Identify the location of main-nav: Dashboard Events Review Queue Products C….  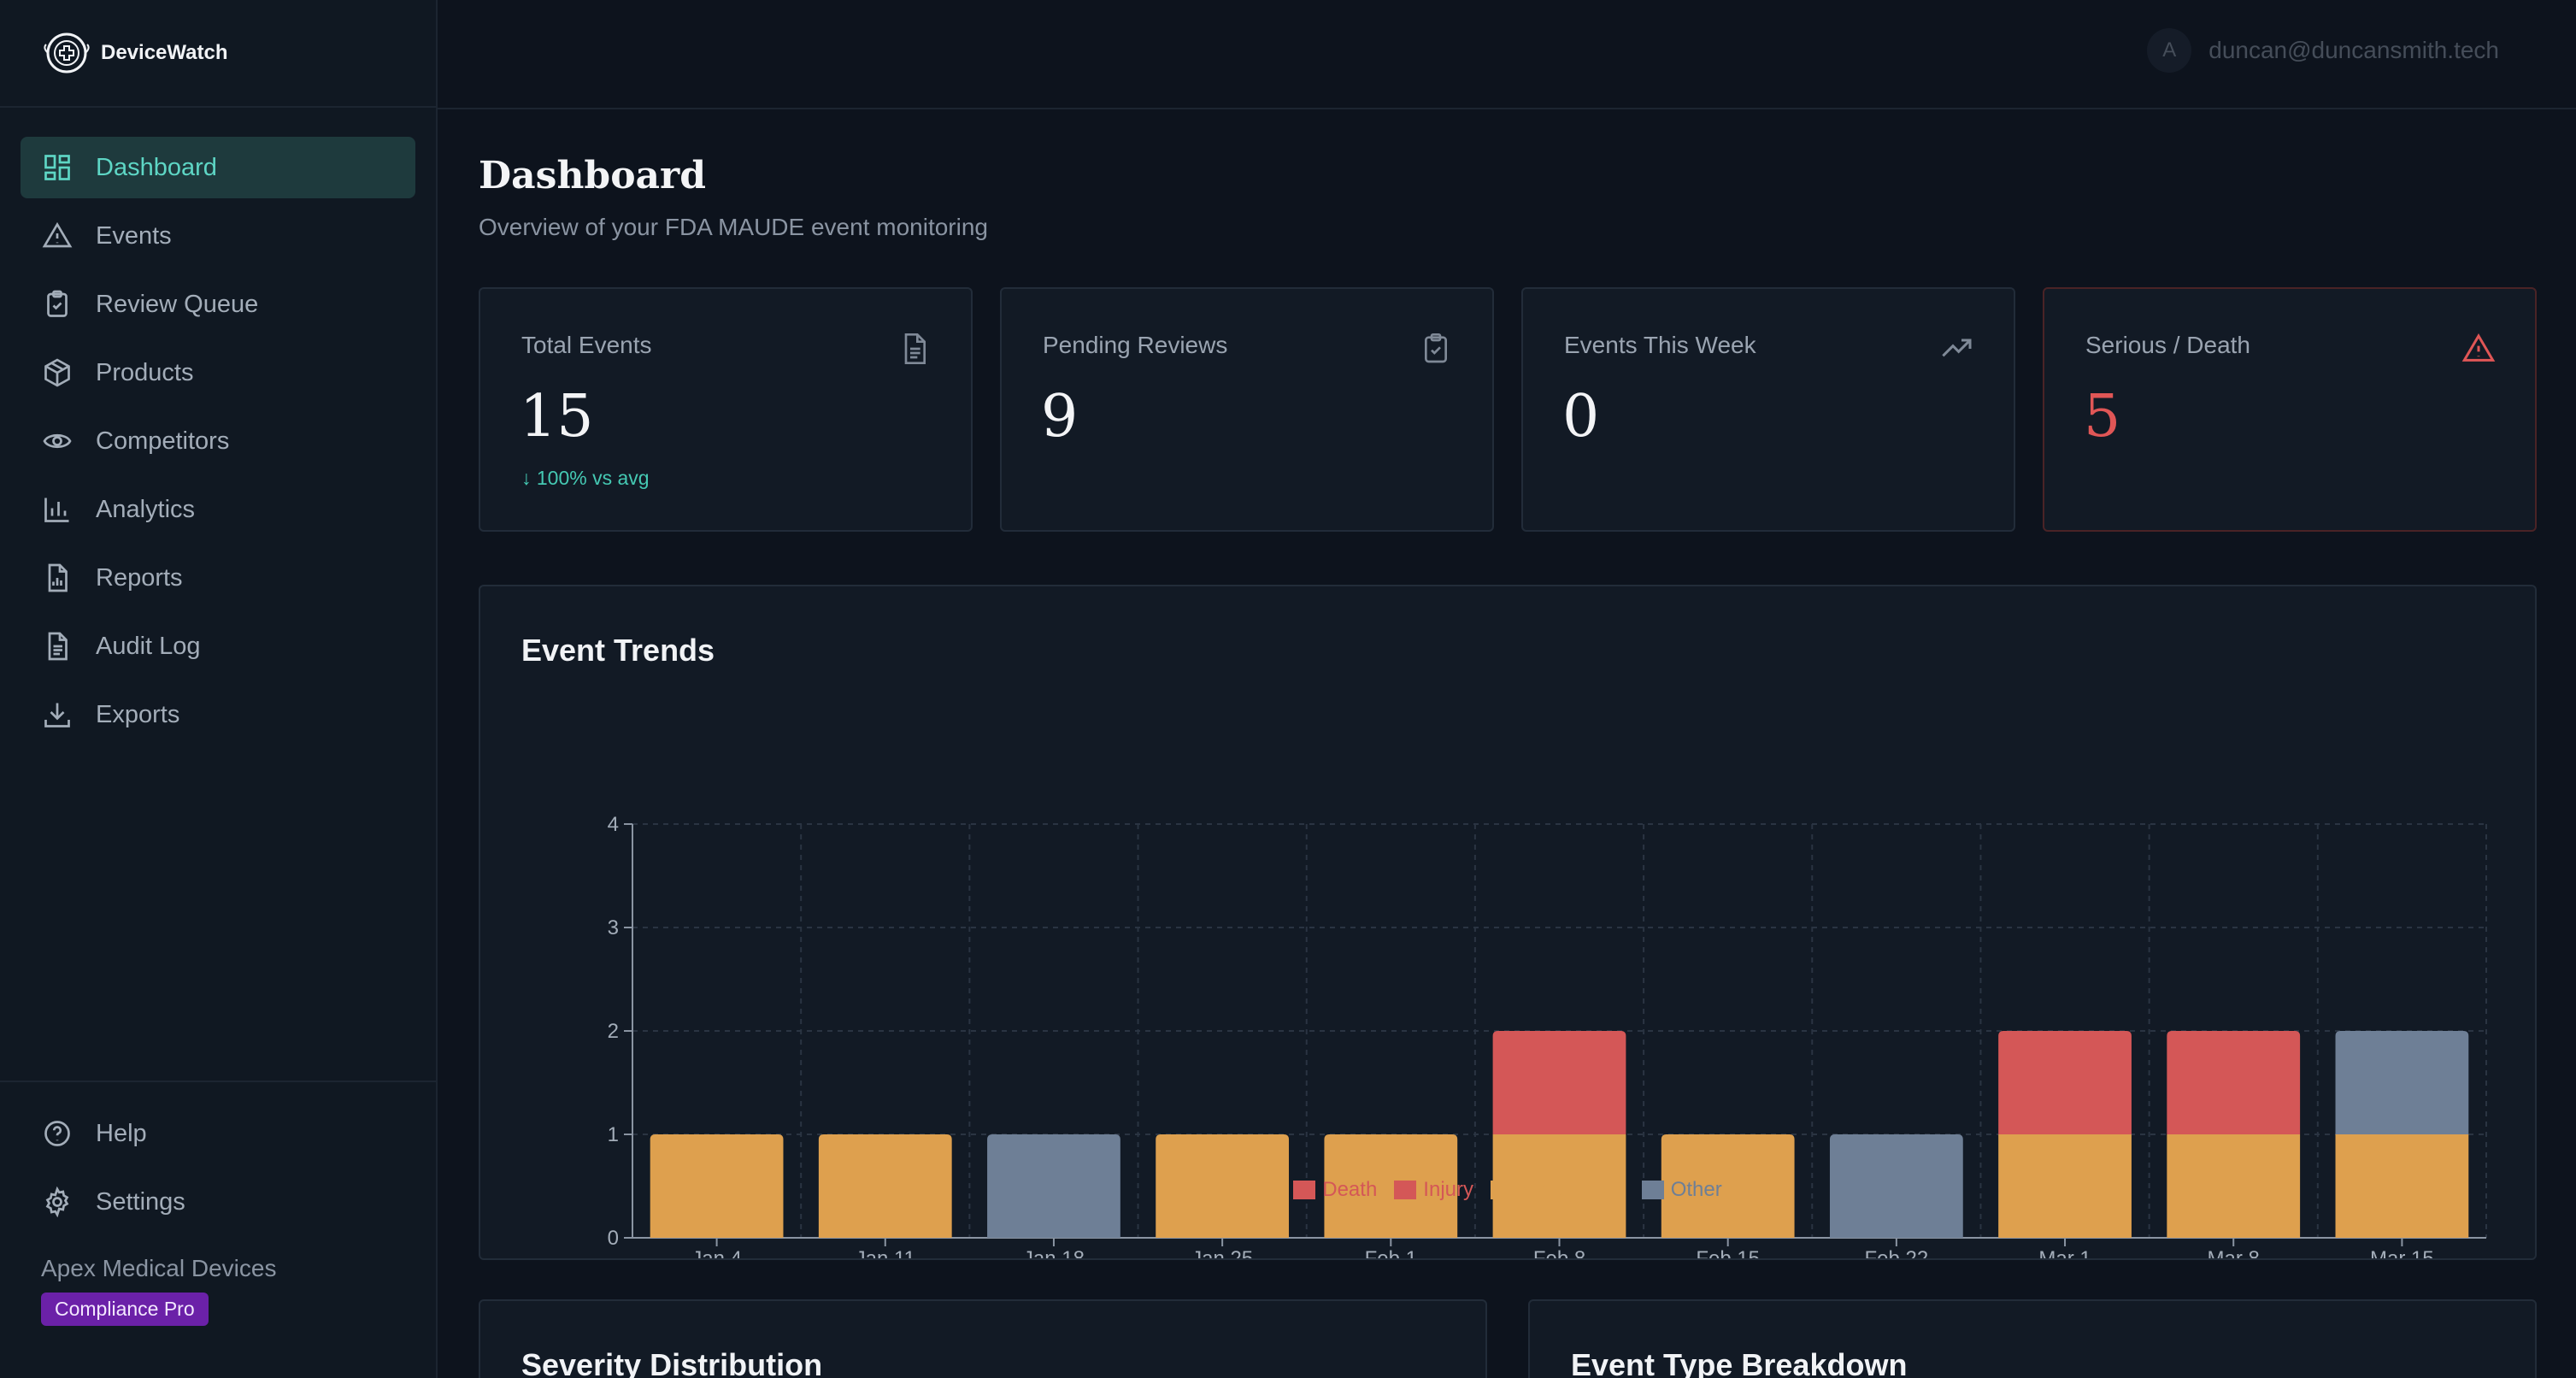
(218, 426).